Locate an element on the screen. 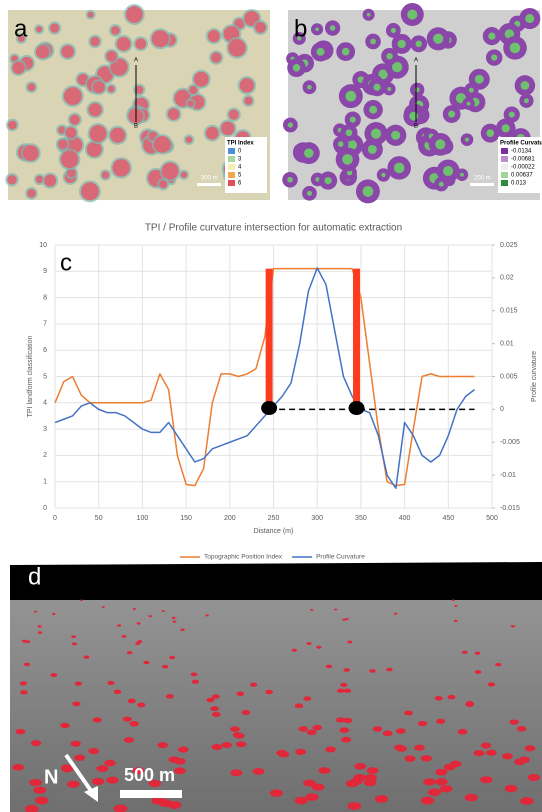 The height and width of the screenshot is (812, 542). y-tick-label: 8 is located at coordinates (45, 297).